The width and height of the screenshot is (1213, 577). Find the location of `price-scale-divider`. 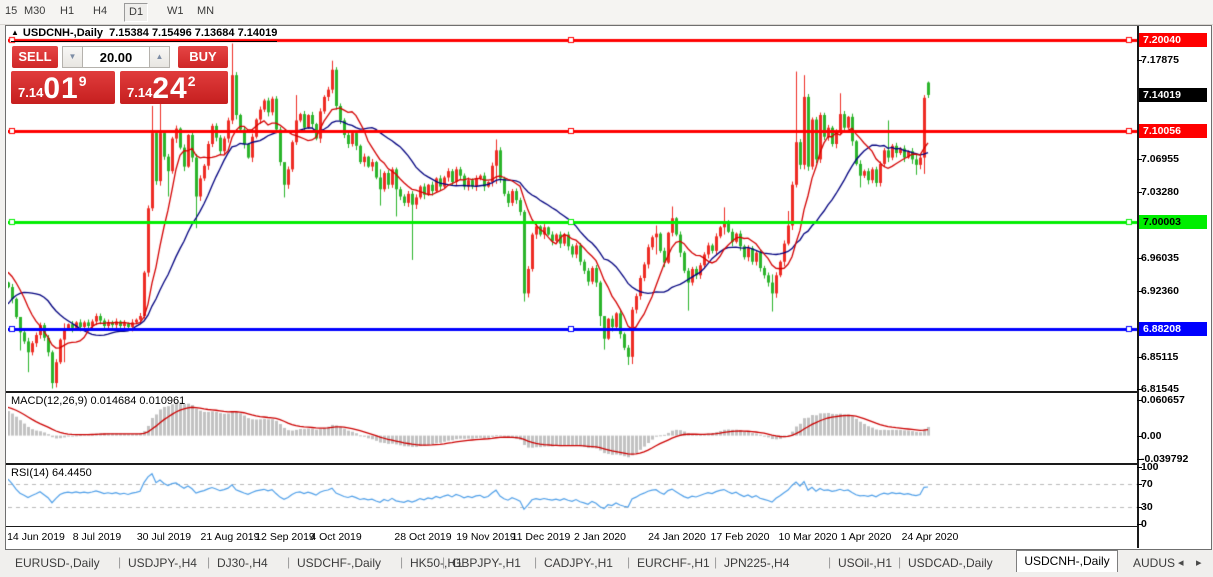

price-scale-divider is located at coordinates (1138, 287).